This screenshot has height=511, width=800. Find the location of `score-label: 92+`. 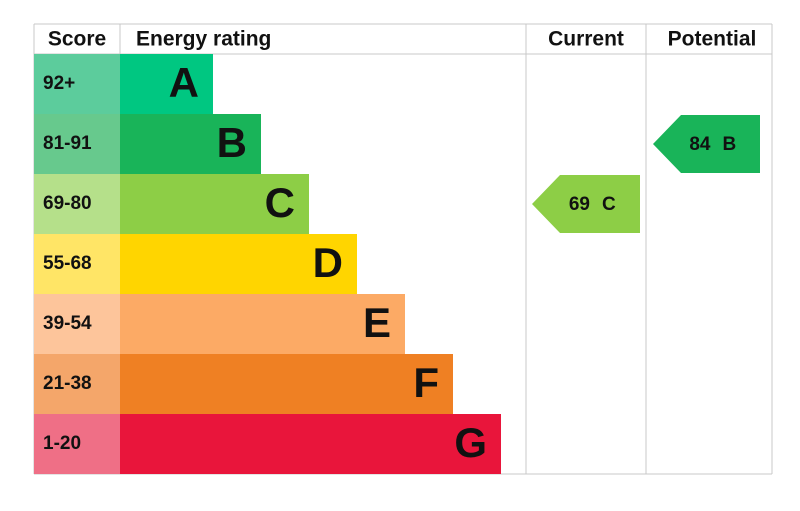

score-label: 92+ is located at coordinates (59, 83).